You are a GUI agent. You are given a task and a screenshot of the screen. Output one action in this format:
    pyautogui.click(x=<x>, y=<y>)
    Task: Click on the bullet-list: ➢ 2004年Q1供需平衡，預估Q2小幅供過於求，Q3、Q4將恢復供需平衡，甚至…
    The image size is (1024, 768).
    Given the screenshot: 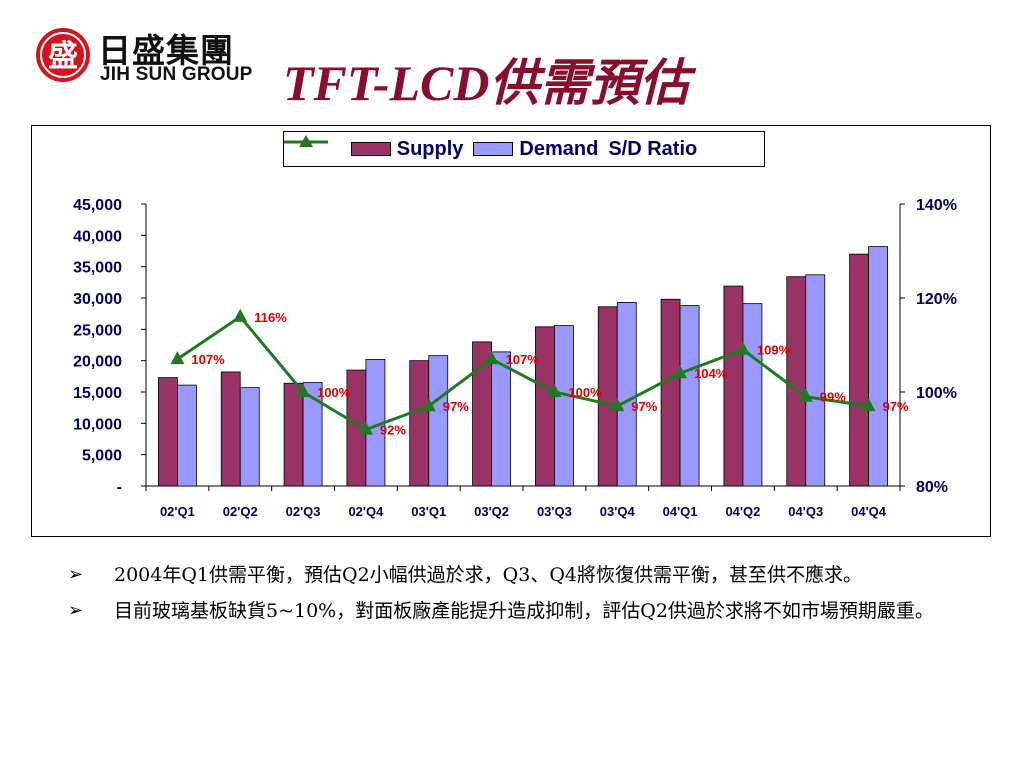 What is the action you would take?
    pyautogui.click(x=518, y=596)
    